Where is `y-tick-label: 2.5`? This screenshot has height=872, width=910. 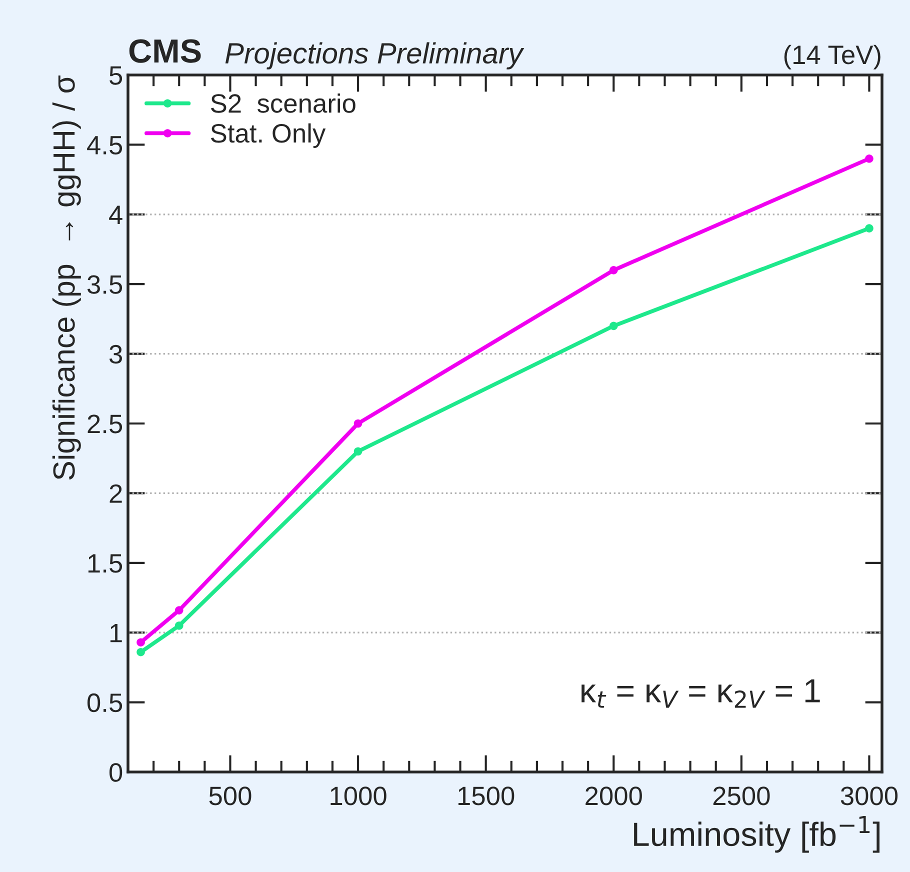 y-tick-label: 2.5 is located at coordinates (105, 424).